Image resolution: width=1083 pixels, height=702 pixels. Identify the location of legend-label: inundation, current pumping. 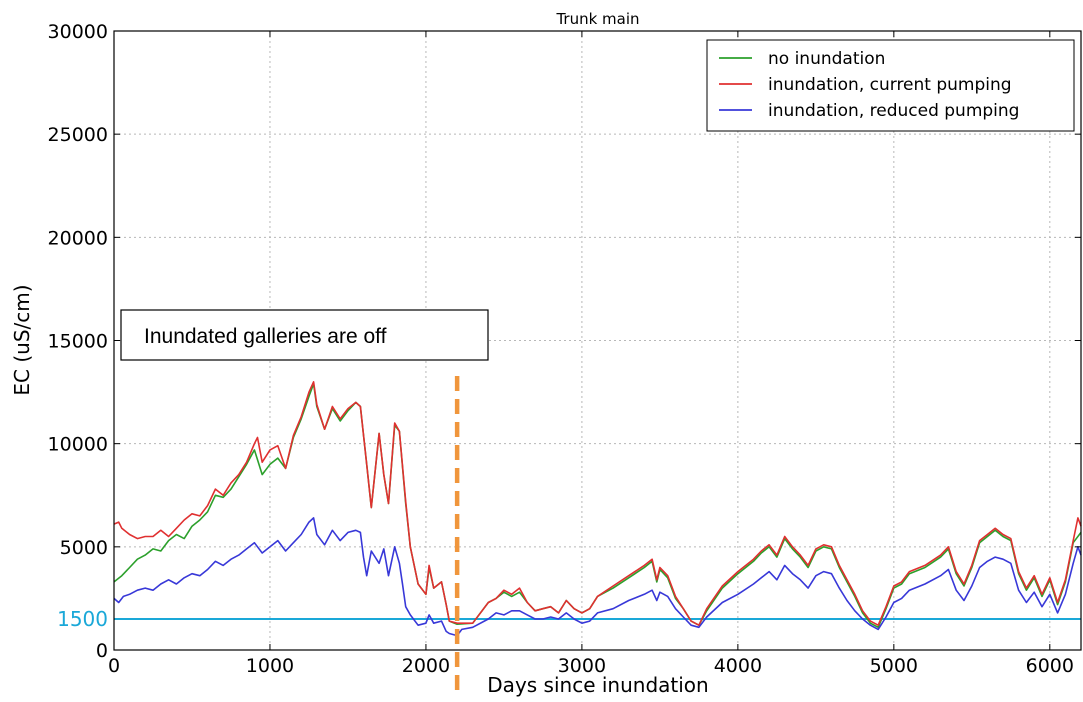
(890, 85).